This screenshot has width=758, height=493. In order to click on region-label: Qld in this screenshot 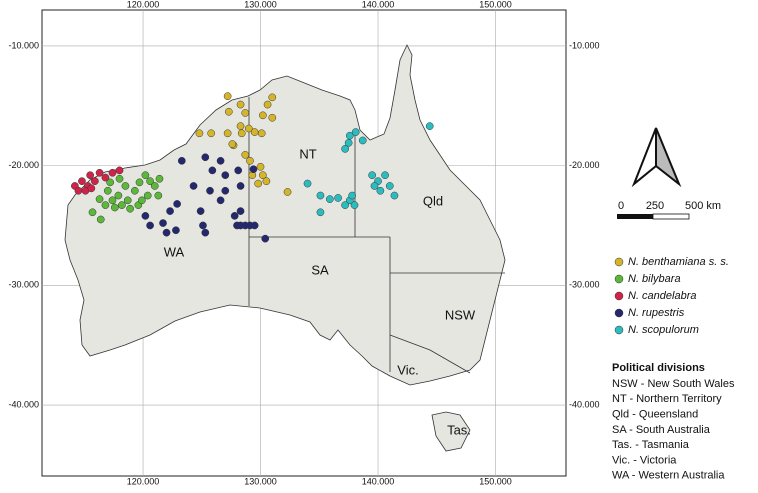, I will do `click(433, 200)`.